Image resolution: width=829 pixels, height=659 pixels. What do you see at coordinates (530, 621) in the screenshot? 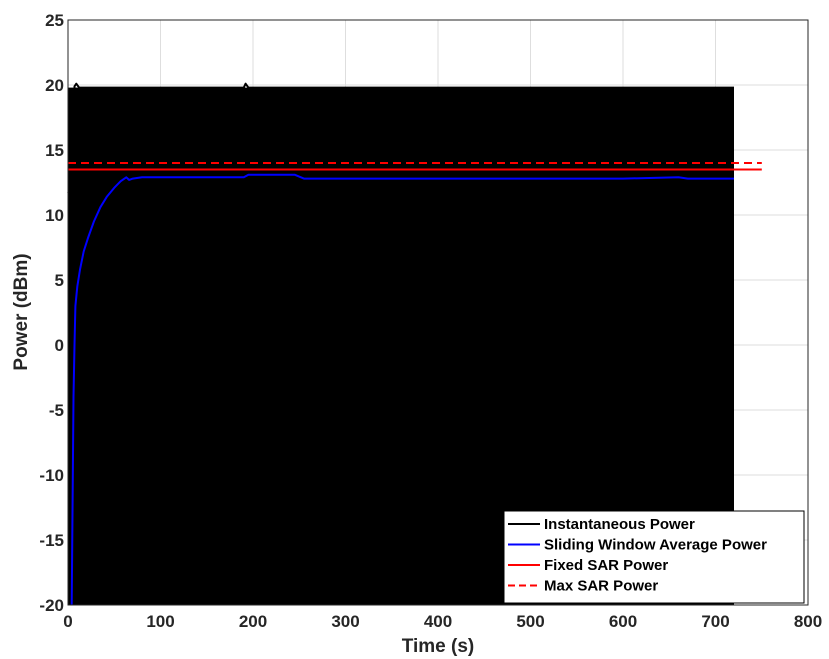
I see `x-tick-label: 500` at bounding box center [530, 621].